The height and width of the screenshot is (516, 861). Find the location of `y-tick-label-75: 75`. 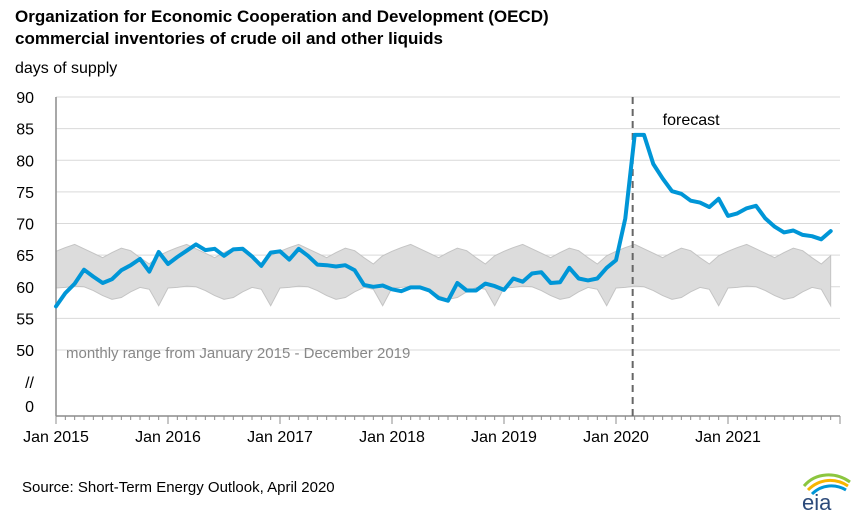

y-tick-label-75: 75 is located at coordinates (25, 193).